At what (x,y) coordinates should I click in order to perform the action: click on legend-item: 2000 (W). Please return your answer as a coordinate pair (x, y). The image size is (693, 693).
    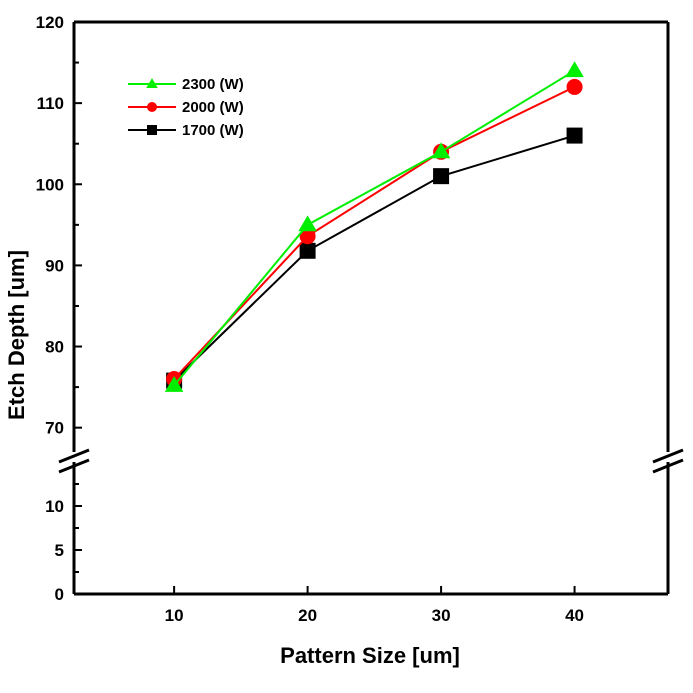
    Looking at the image, I should click on (186, 107).